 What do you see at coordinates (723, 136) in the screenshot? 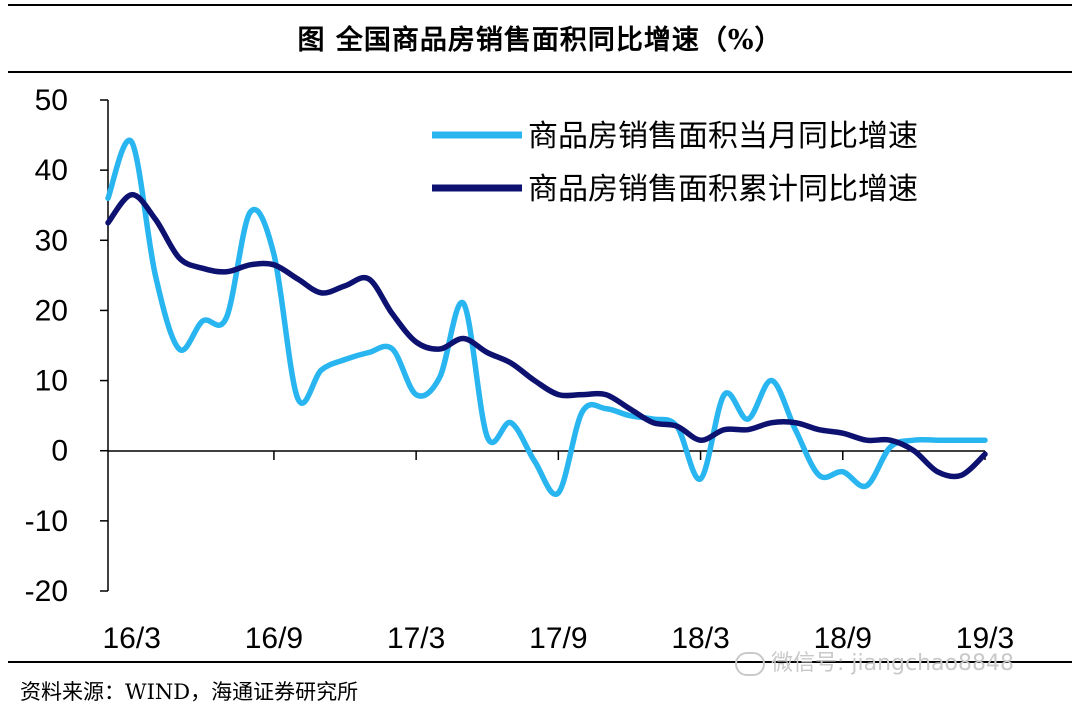
I see `legend-item-monthly-label: 商品房销售面积当月同比增速` at bounding box center [723, 136].